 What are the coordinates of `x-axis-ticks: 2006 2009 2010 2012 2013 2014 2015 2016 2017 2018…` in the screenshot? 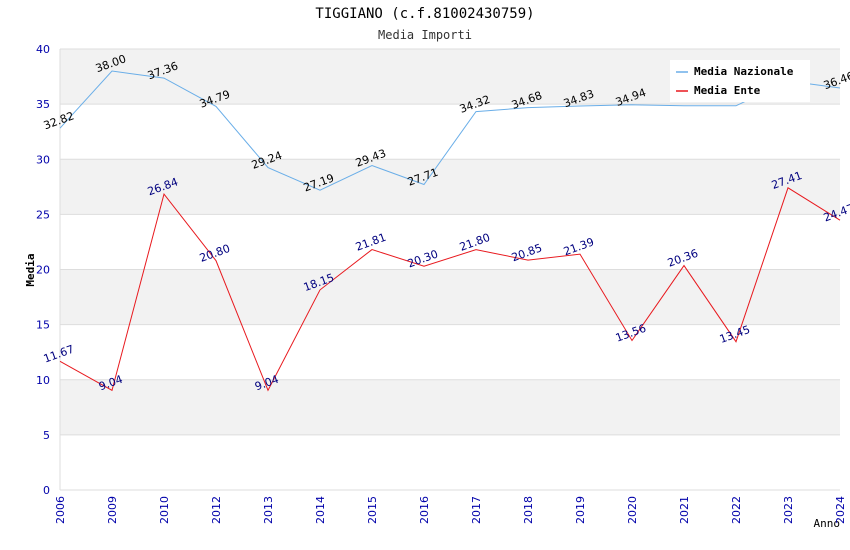 It's located at (450, 510).